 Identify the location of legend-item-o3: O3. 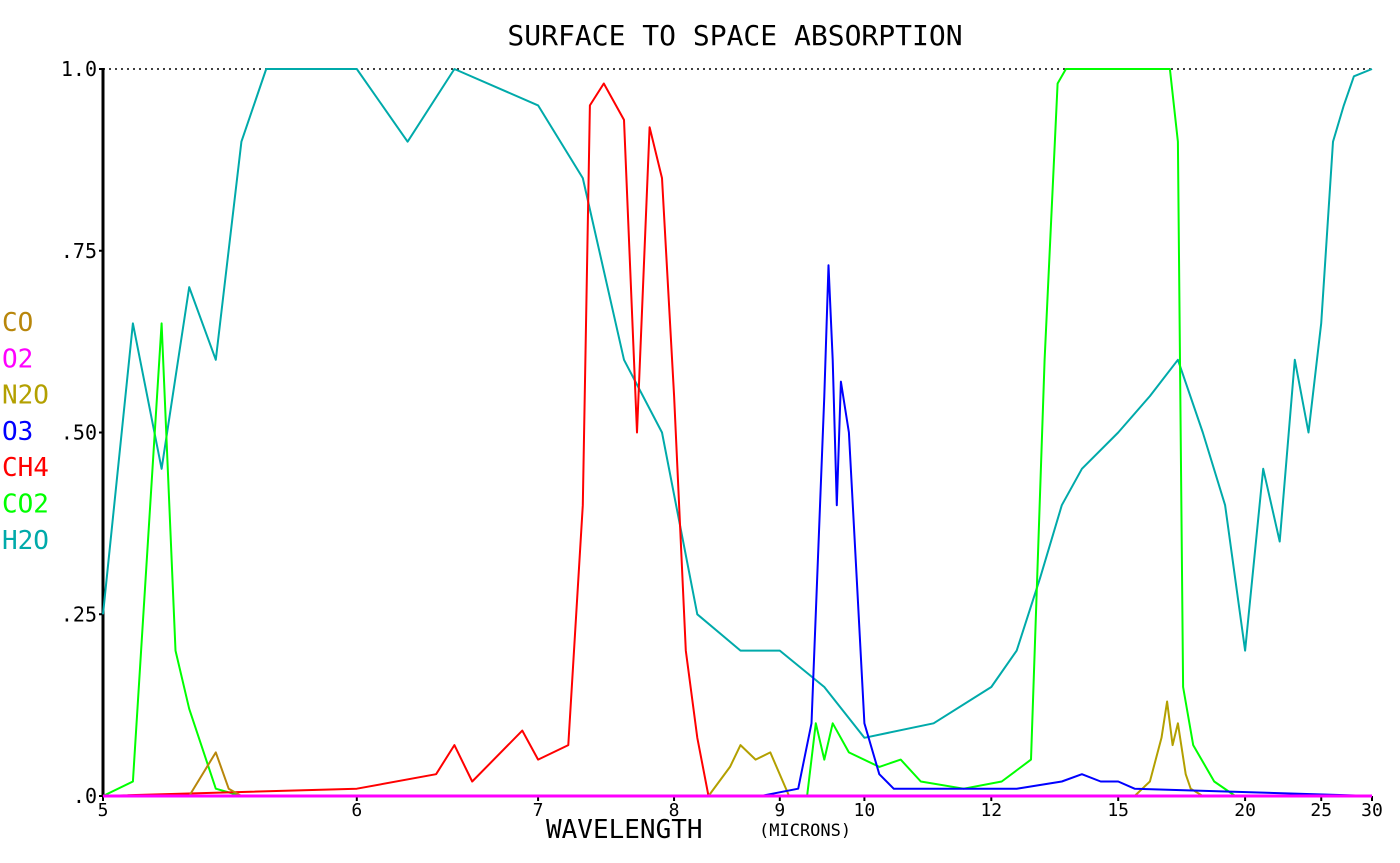
(17, 432).